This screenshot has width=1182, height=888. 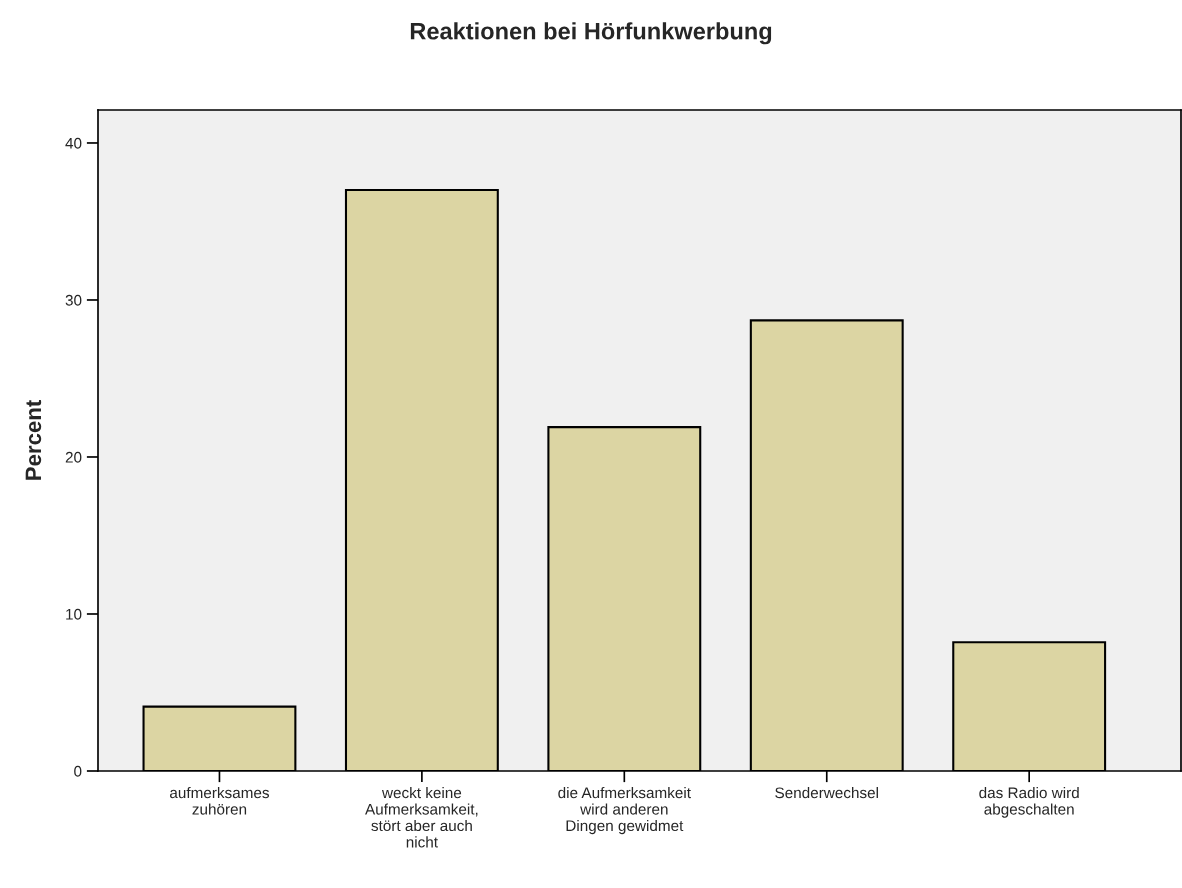 I want to click on y-tick-label: 30, so click(x=73, y=300).